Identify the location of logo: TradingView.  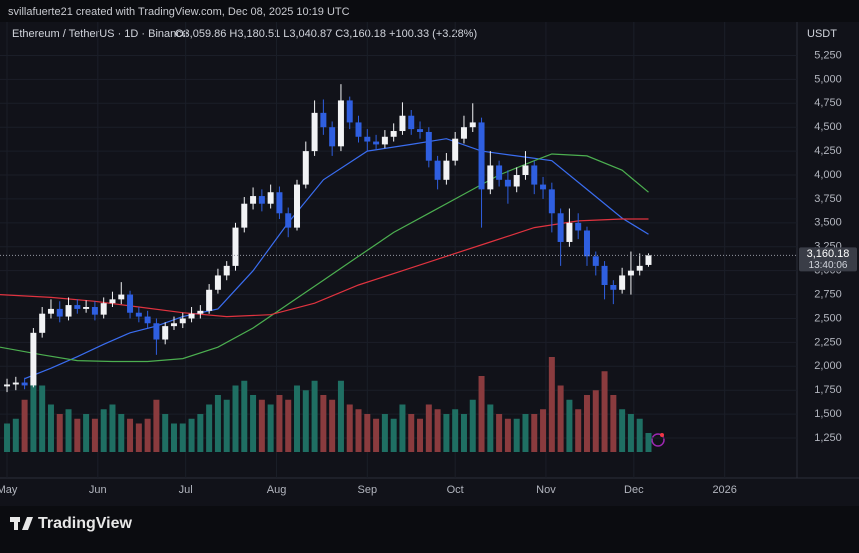
(71, 523).